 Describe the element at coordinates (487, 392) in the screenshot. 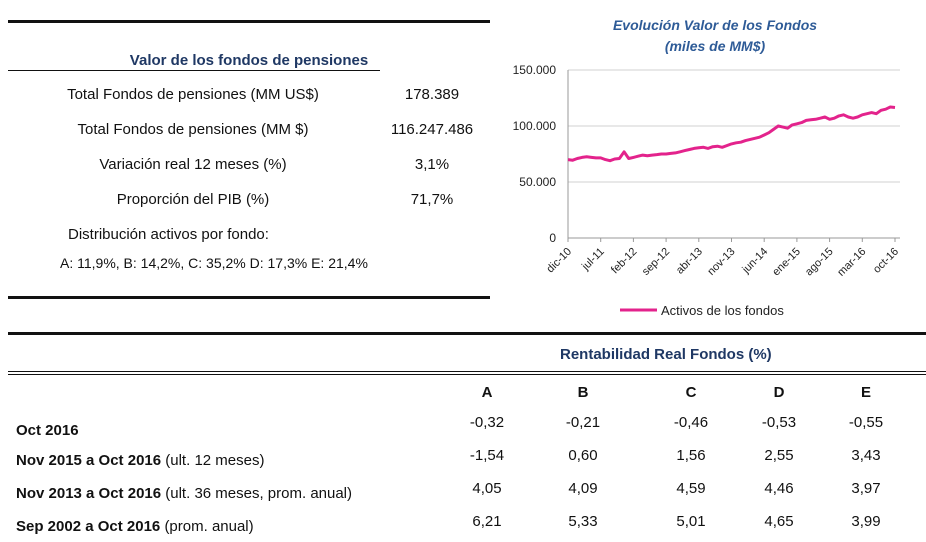

I see `column-header: A` at that location.